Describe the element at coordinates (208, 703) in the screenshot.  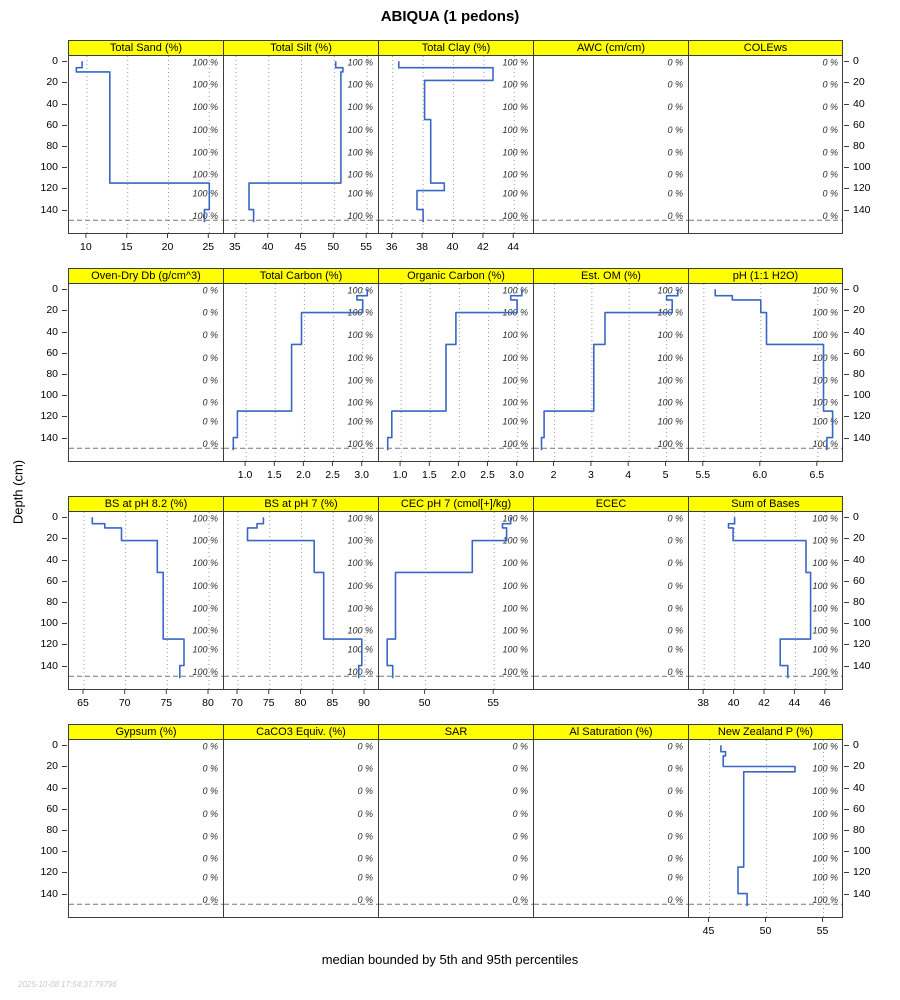
I see `x-tick-label: 80` at that location.